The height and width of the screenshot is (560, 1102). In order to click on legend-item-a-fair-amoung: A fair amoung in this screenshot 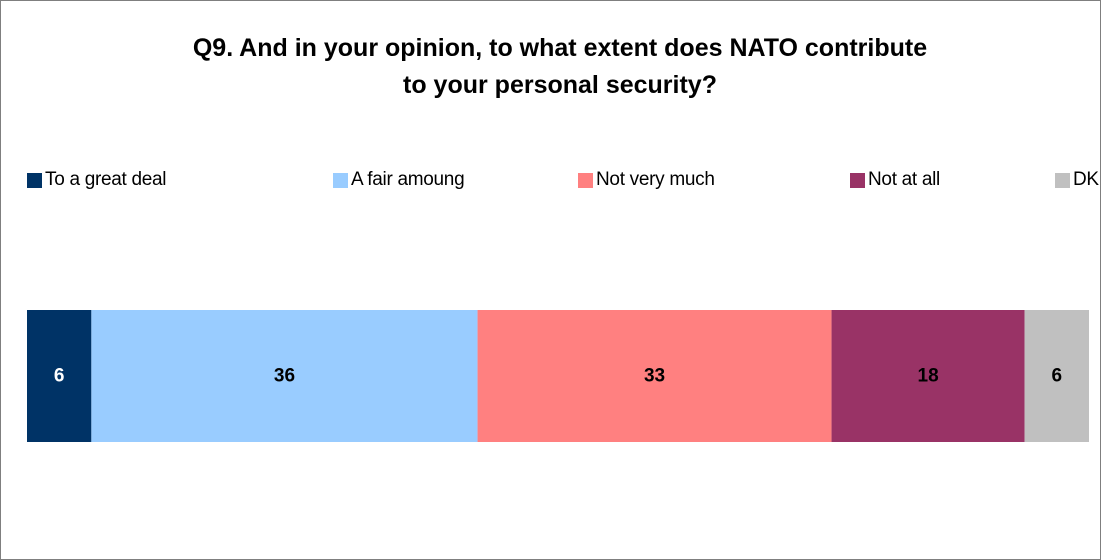, I will do `click(399, 180)`.